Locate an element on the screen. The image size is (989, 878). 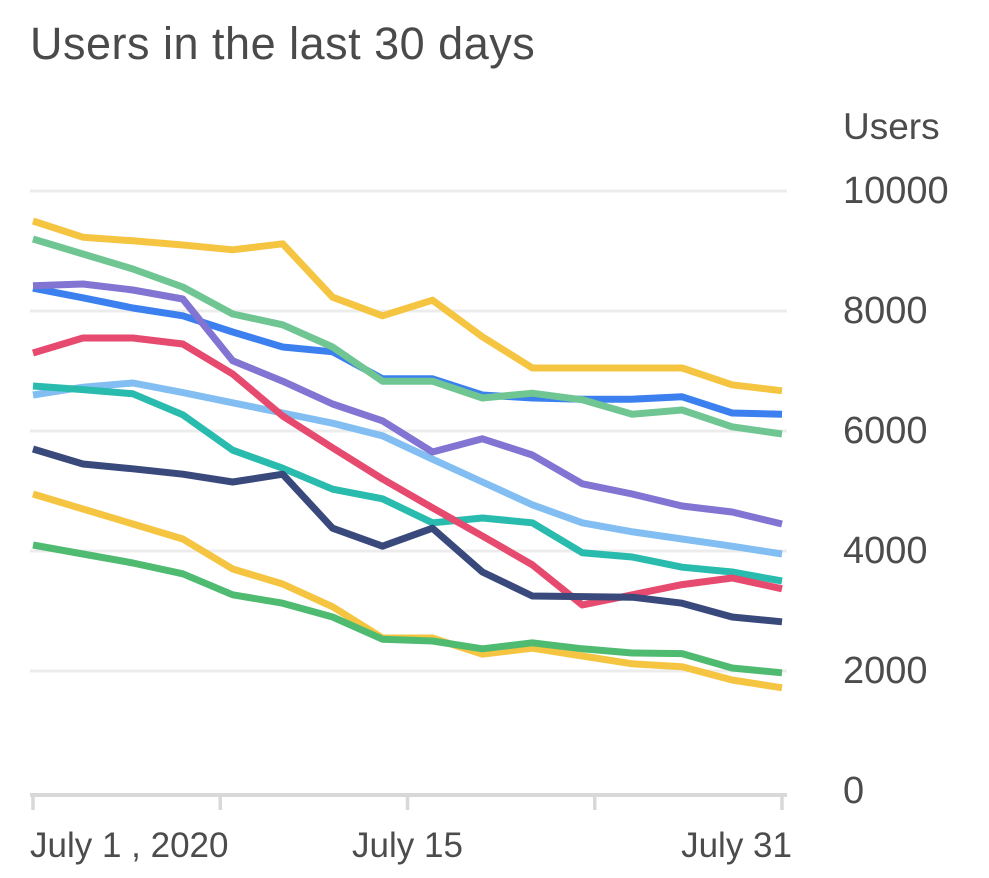
y-tick-label-6000: 6000 is located at coordinates (885, 431).